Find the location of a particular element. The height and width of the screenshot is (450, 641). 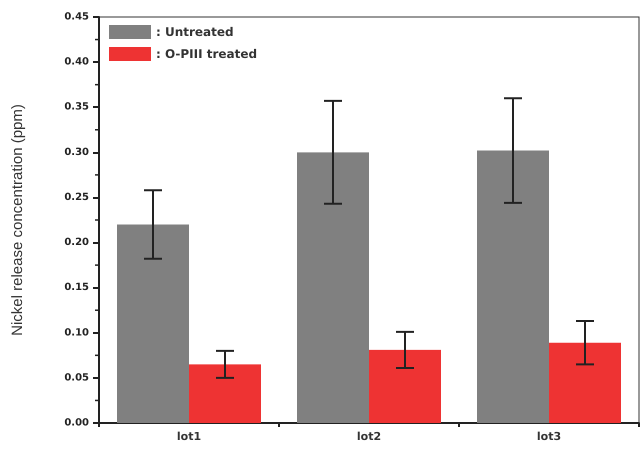

legend-label: : Untreated is located at coordinates (195, 32).